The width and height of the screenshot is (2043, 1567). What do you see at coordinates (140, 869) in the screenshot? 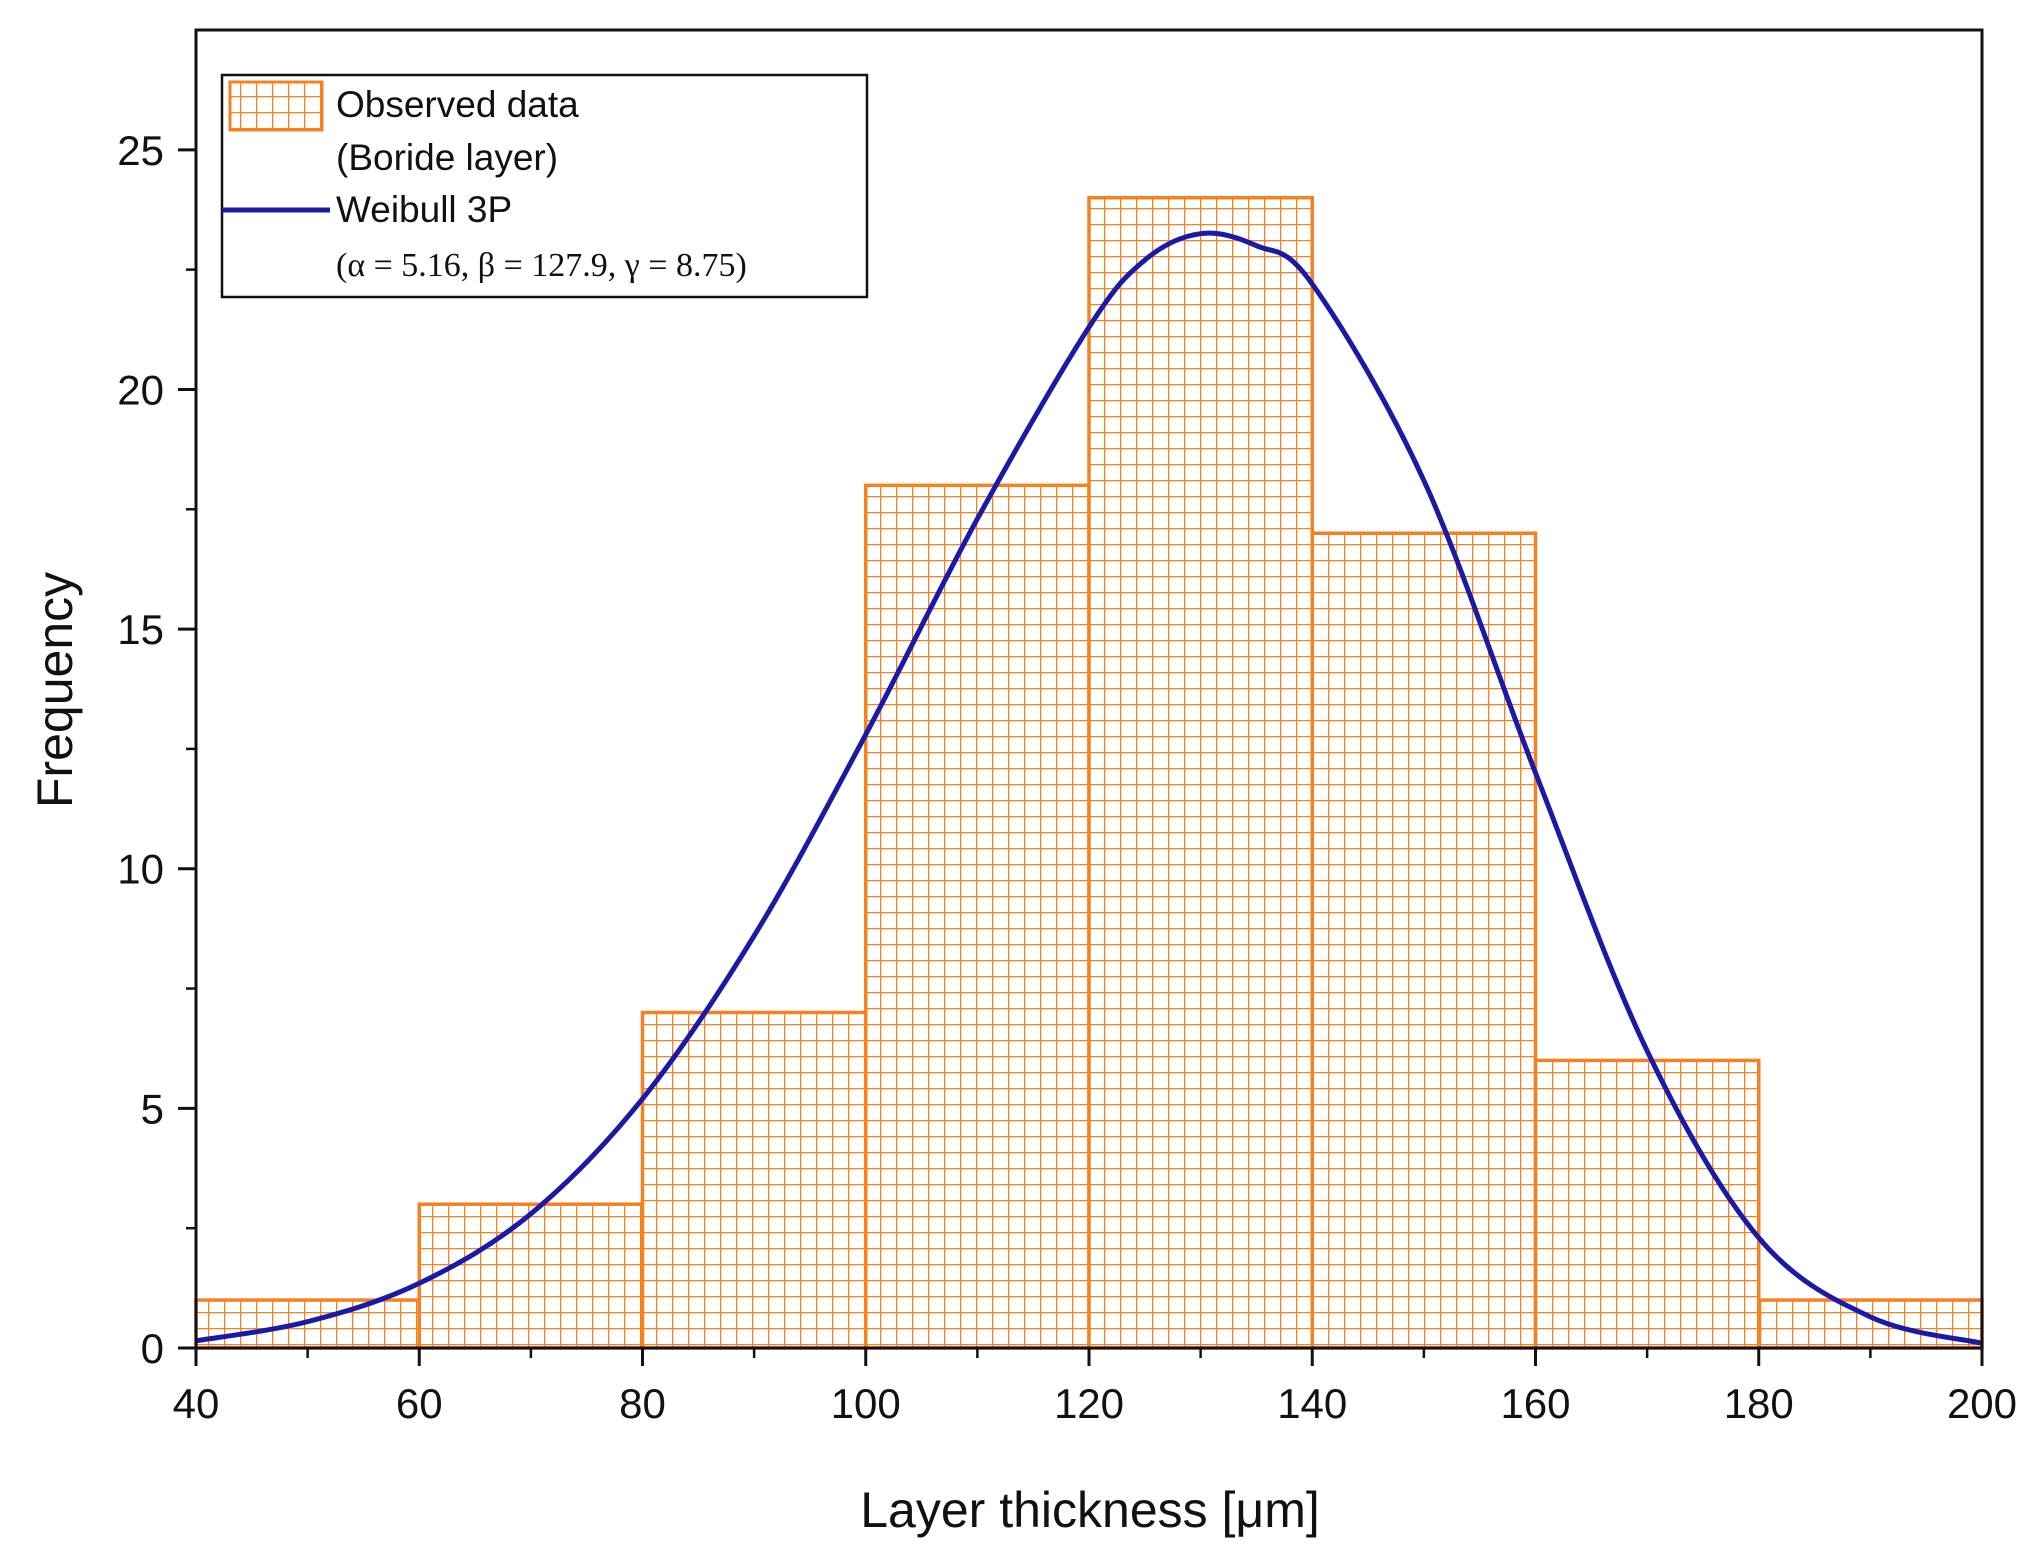
I see `y-tick-label-10: 10` at bounding box center [140, 869].